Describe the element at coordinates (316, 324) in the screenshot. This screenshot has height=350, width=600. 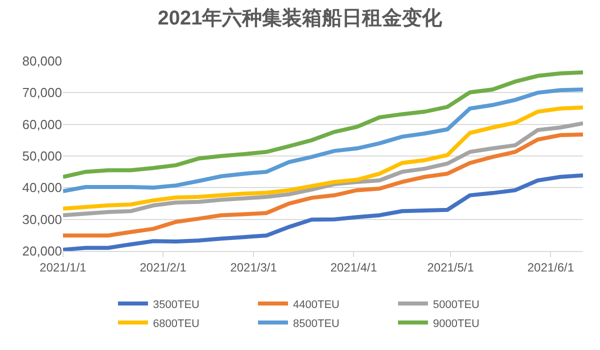
I see `legend-label: 8500TEU` at that location.